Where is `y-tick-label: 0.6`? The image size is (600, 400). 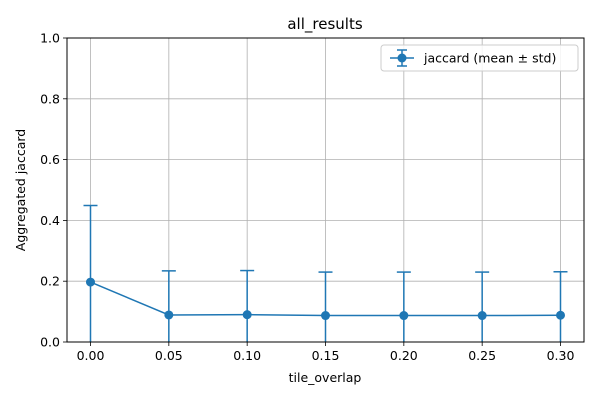
y-tick-label: 0.6 is located at coordinates (50, 159).